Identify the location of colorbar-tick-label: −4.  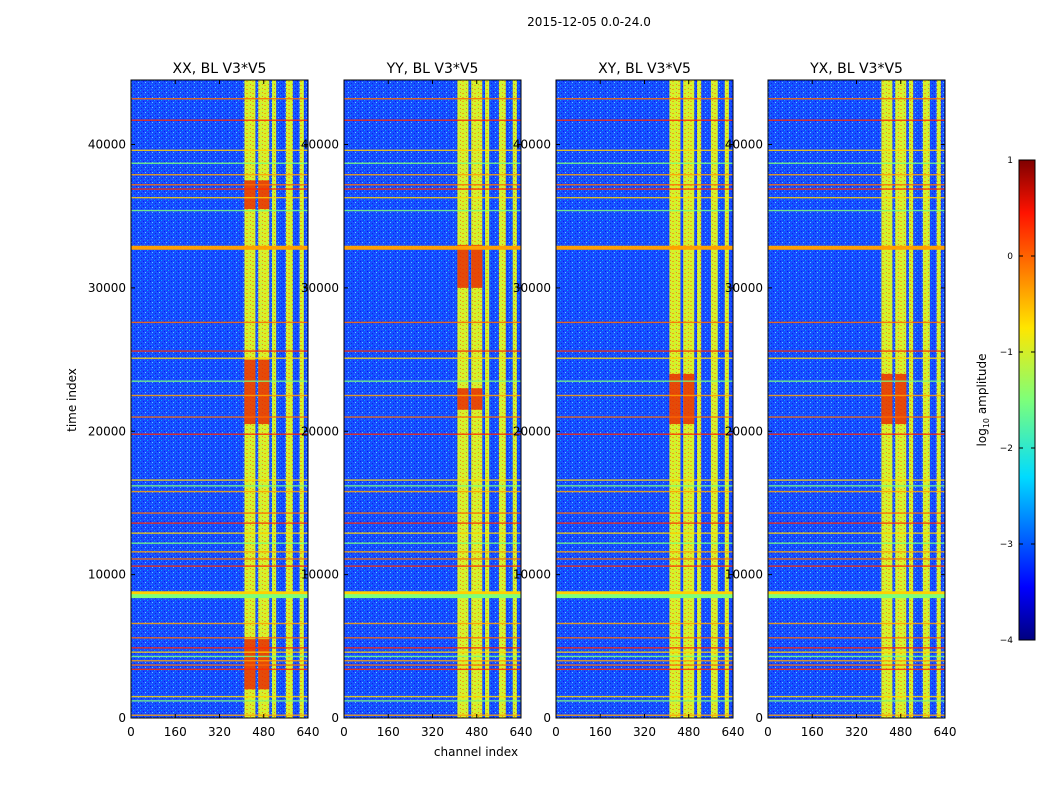
(1007, 641).